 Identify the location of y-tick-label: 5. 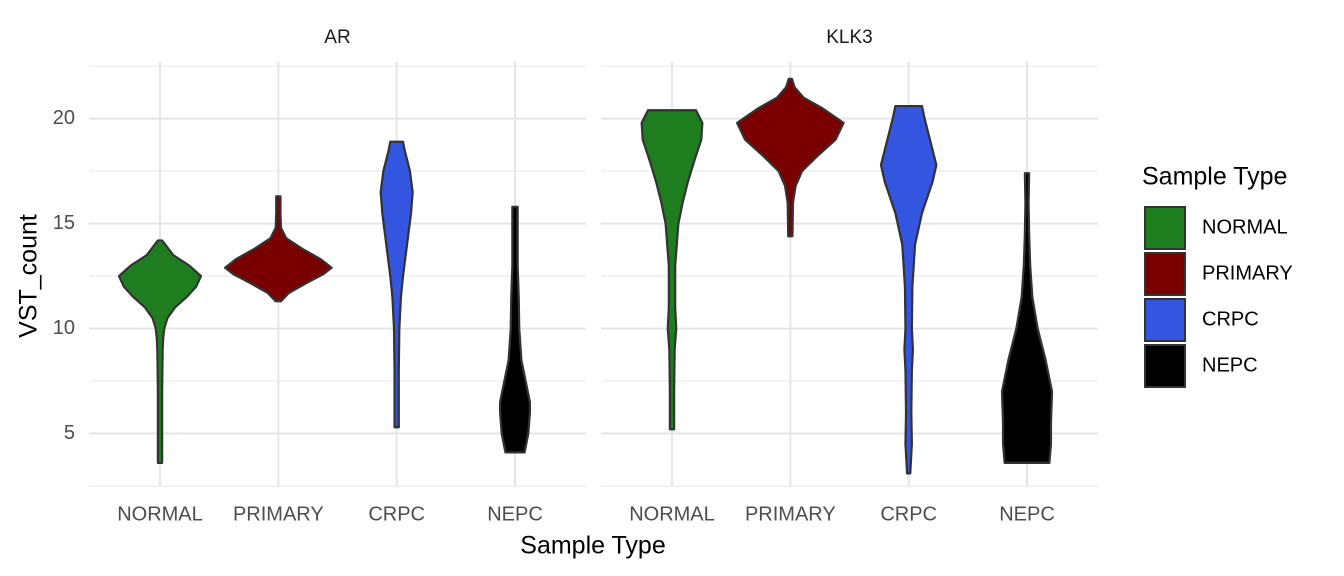
(69, 433).